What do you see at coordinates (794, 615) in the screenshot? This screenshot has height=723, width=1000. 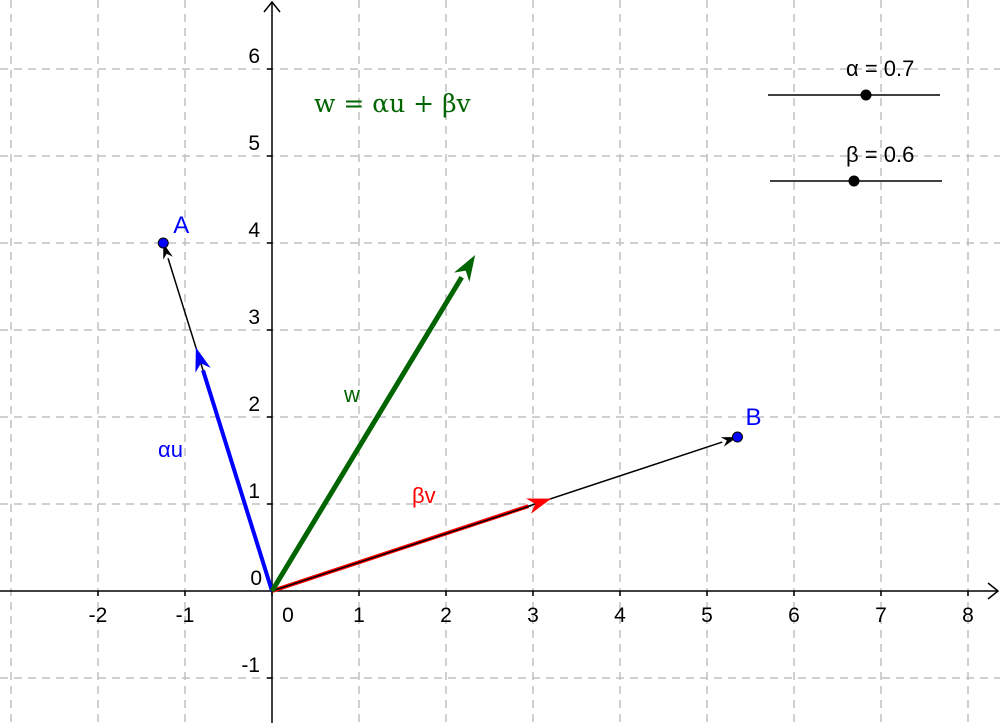 I see `x-tick-label: 6` at bounding box center [794, 615].